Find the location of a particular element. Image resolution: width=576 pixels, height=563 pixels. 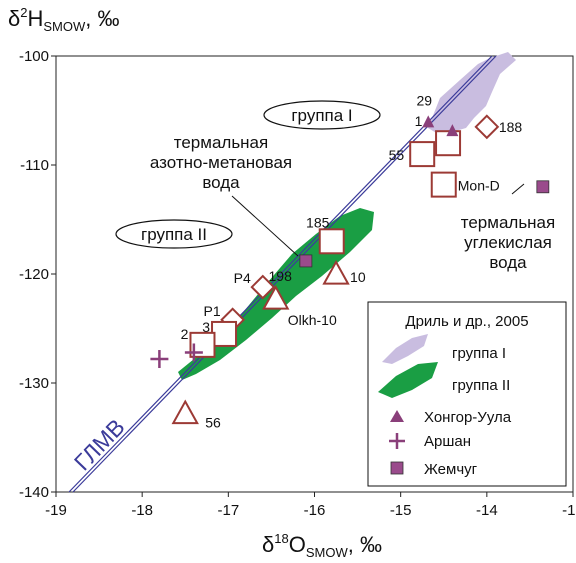

legend-title: Дриль и др., 2005 is located at coordinates (466, 321).